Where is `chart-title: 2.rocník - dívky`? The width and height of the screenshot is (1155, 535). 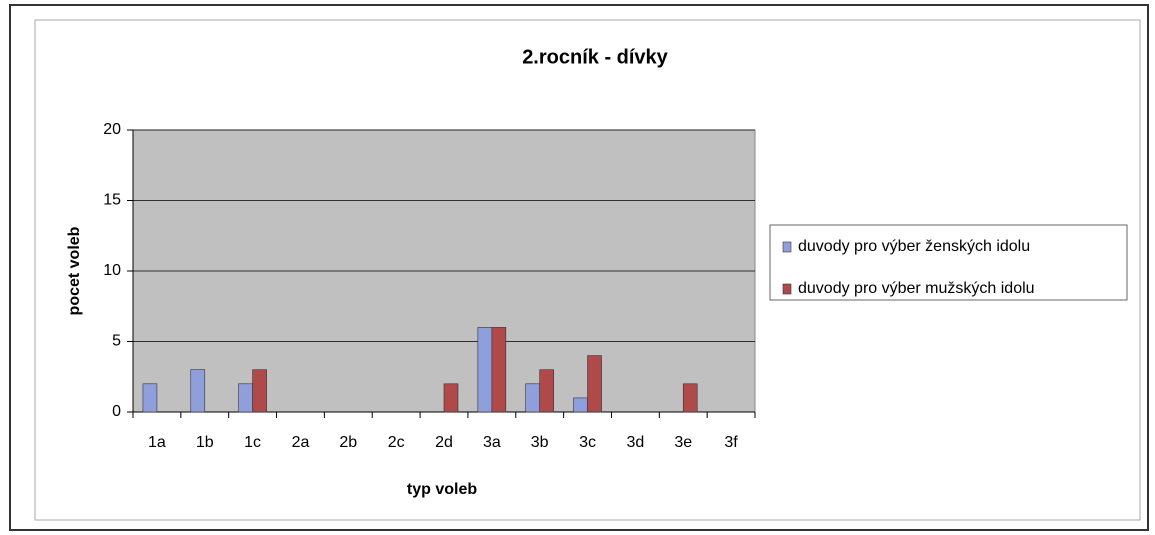
chart-title: 2.rocník - dívky is located at coordinates (595, 57).